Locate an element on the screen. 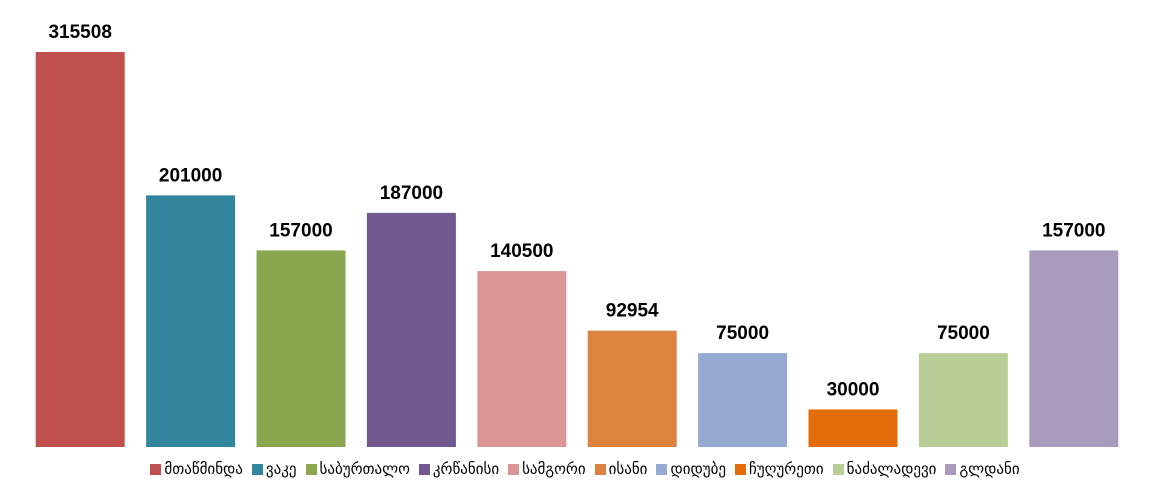 This screenshot has height=485, width=1170. value-label: 30000 is located at coordinates (853, 389).